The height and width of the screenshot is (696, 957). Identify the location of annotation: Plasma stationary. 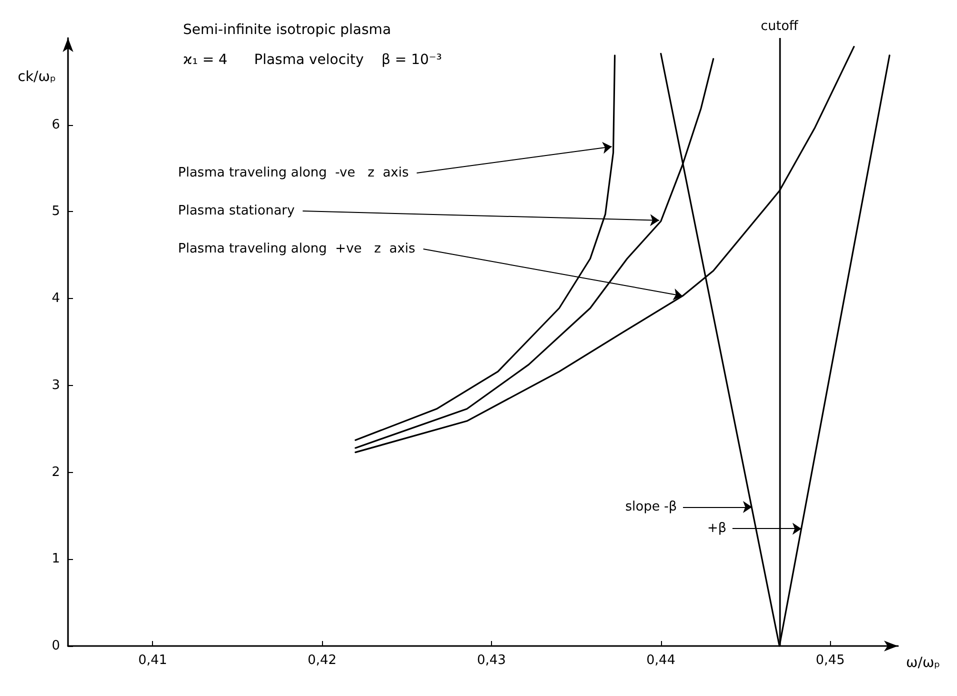
(236, 211).